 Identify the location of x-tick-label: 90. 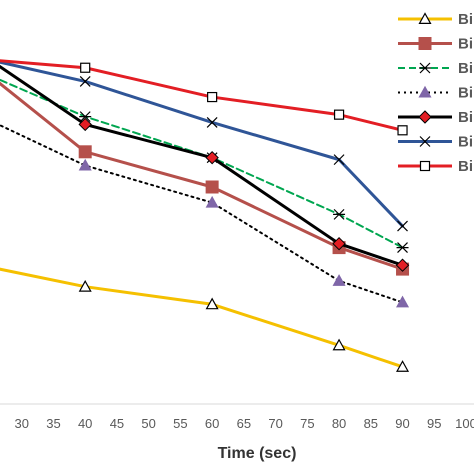
(402, 423).